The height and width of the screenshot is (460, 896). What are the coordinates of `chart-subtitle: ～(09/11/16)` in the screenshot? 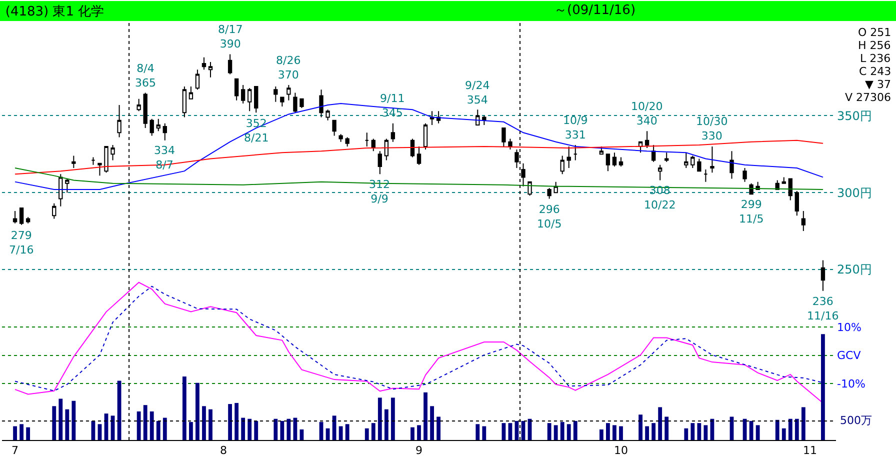 It's located at (595, 10).